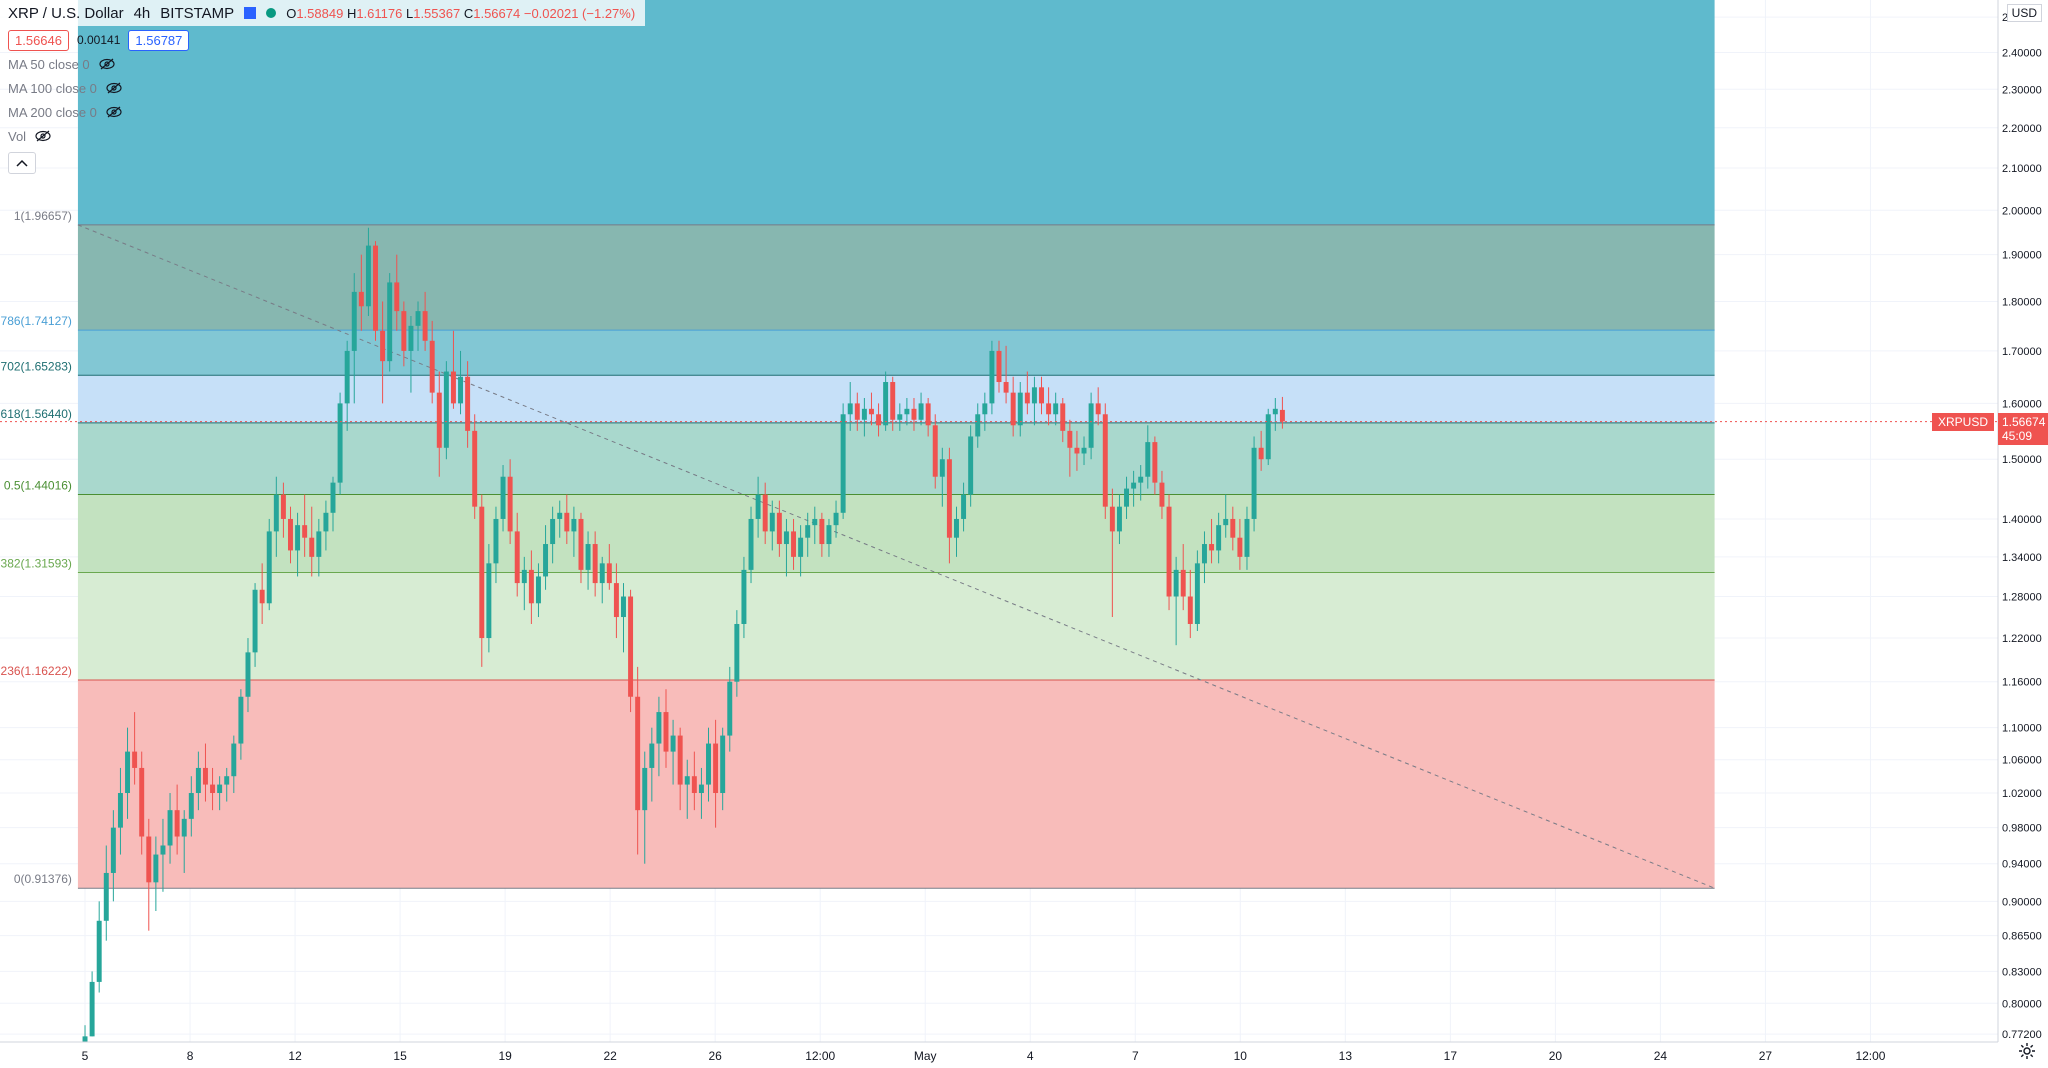  What do you see at coordinates (38, 40) in the screenshot?
I see `bid-price: 1.56646` at bounding box center [38, 40].